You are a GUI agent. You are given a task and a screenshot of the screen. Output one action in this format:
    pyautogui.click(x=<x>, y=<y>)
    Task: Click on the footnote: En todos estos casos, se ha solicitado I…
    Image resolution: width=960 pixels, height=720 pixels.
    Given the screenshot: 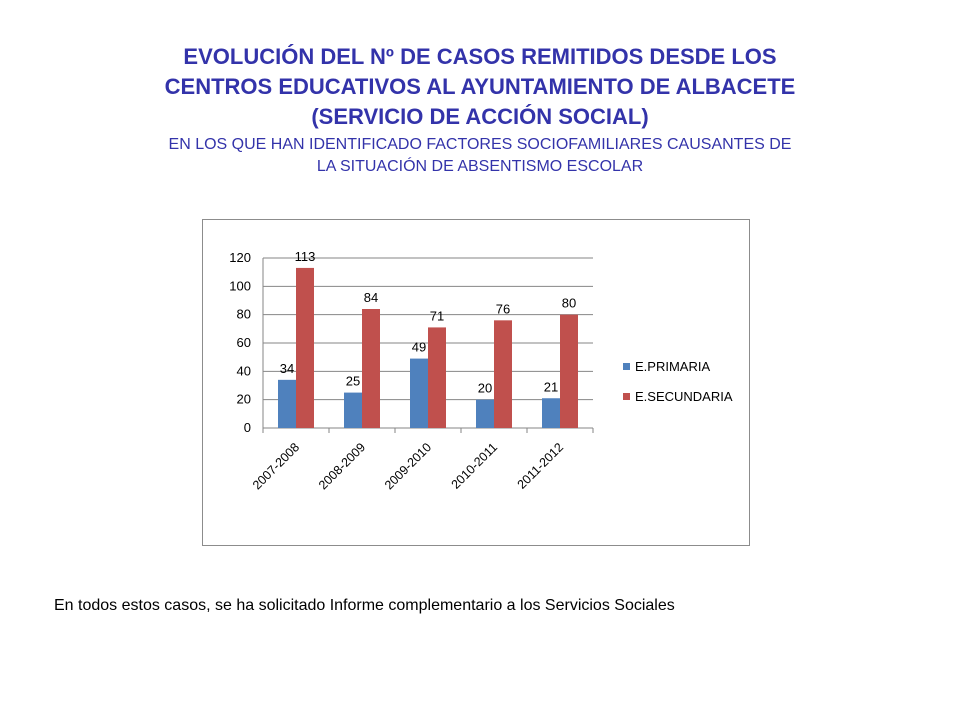 What is the action you would take?
    pyautogui.click(x=364, y=605)
    